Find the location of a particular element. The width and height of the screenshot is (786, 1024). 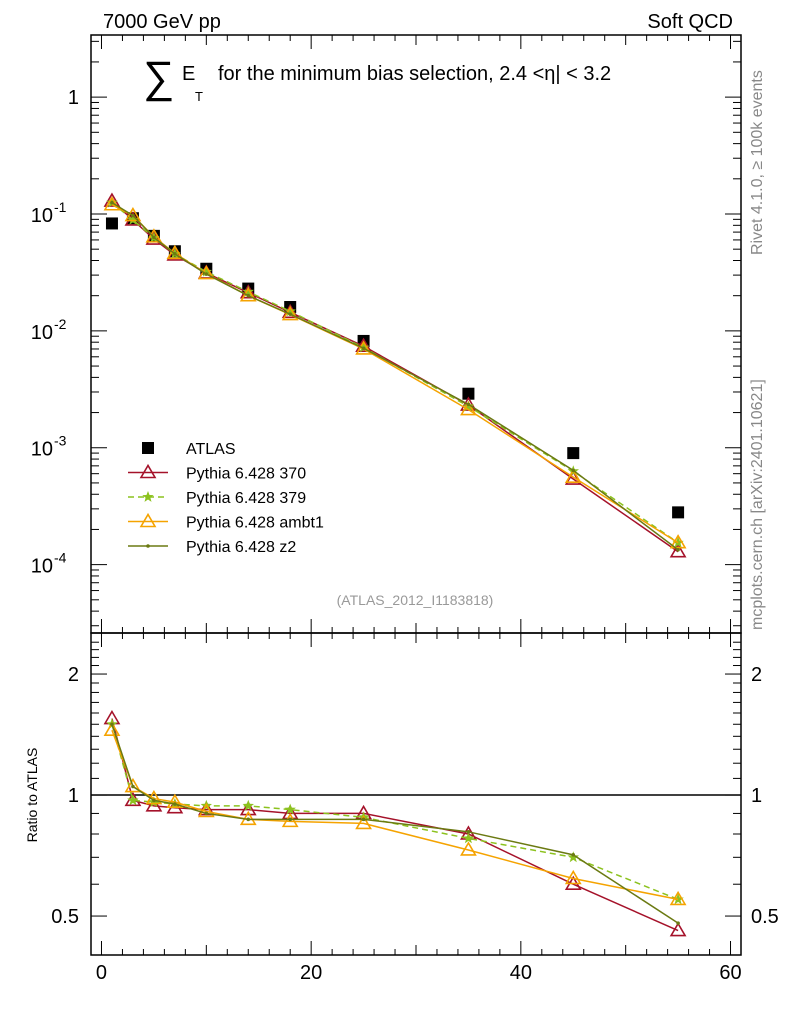

ratio-y-tick-label-right: 0.5 is located at coordinates (765, 917).